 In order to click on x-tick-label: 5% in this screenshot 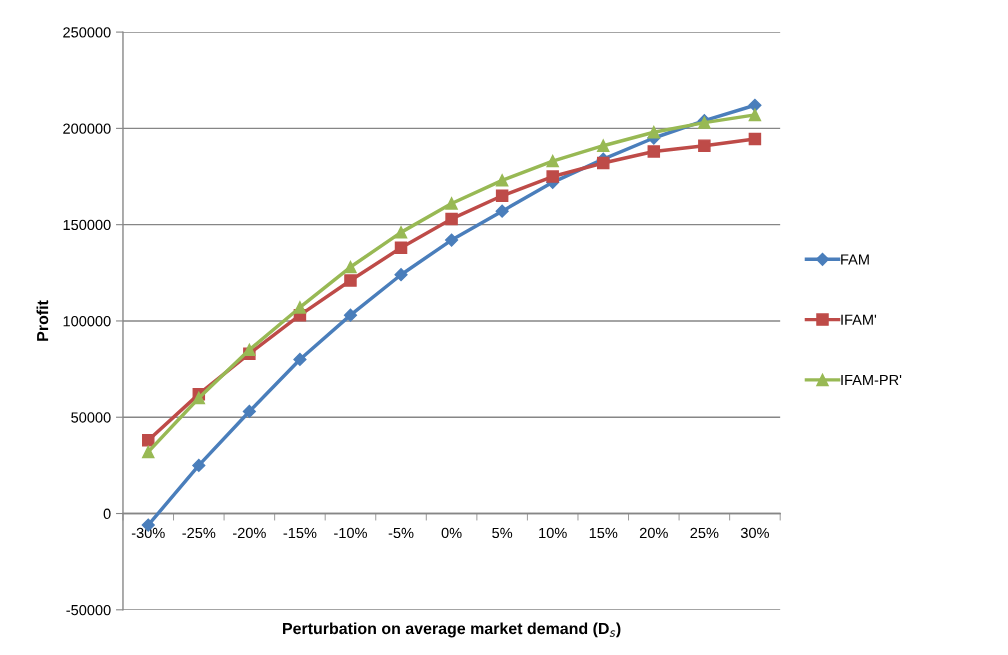, I will do `click(502, 533)`.